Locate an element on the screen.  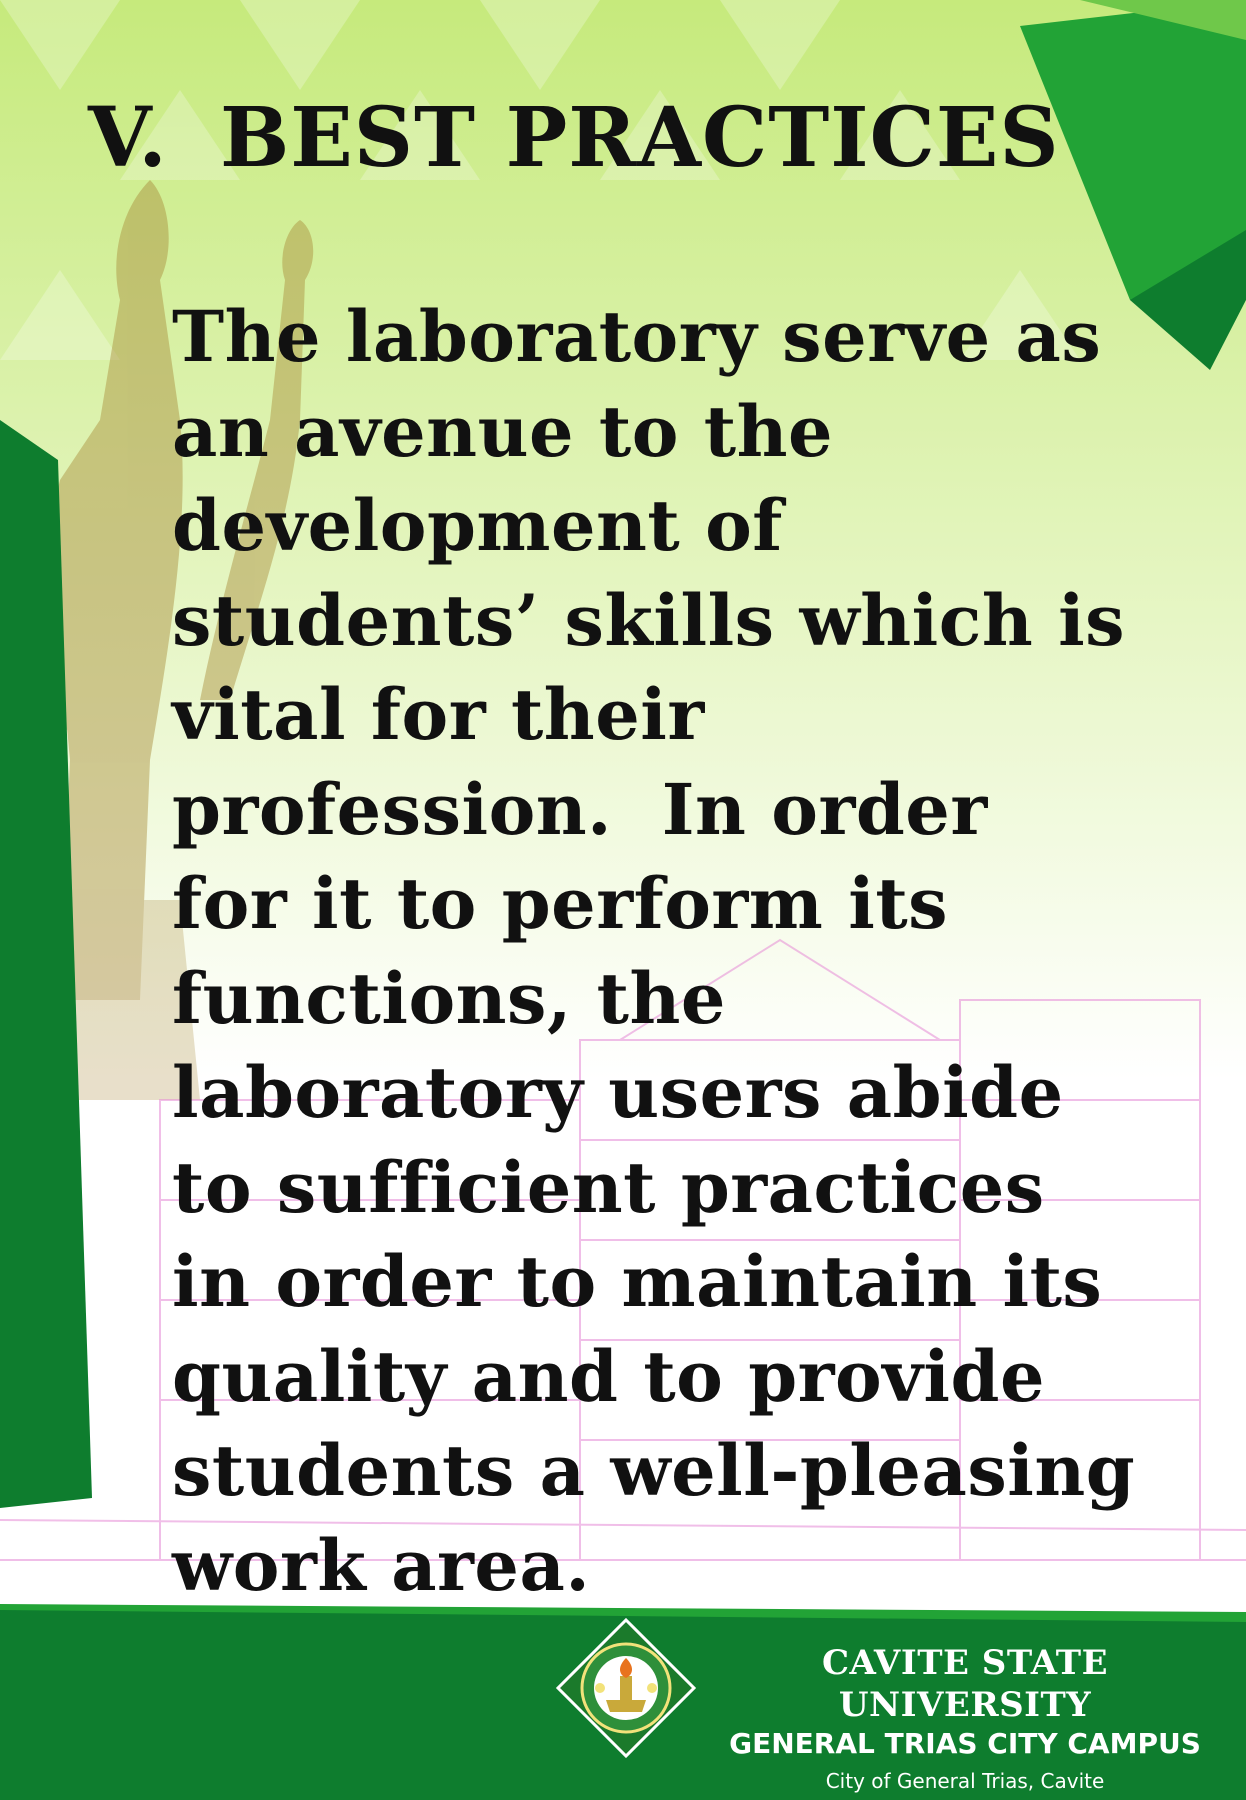
campus-location: City of General Trias, Cavite is located at coordinates (965, 1781).